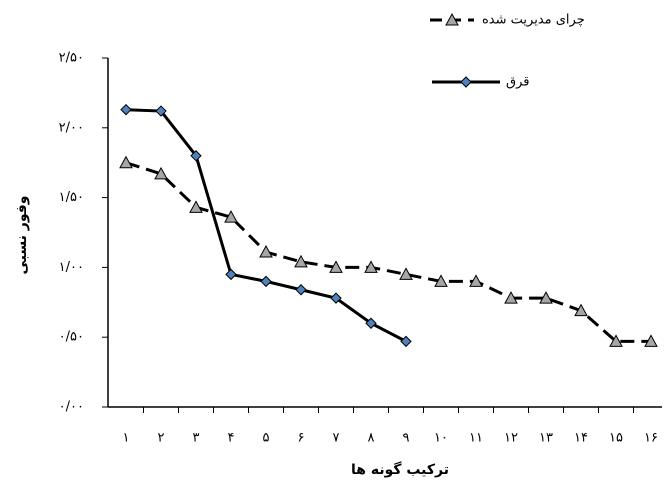 This screenshot has height=487, width=664. Describe the element at coordinates (581, 438) in the screenshot. I see `x-tick-label: ۱۴` at that location.